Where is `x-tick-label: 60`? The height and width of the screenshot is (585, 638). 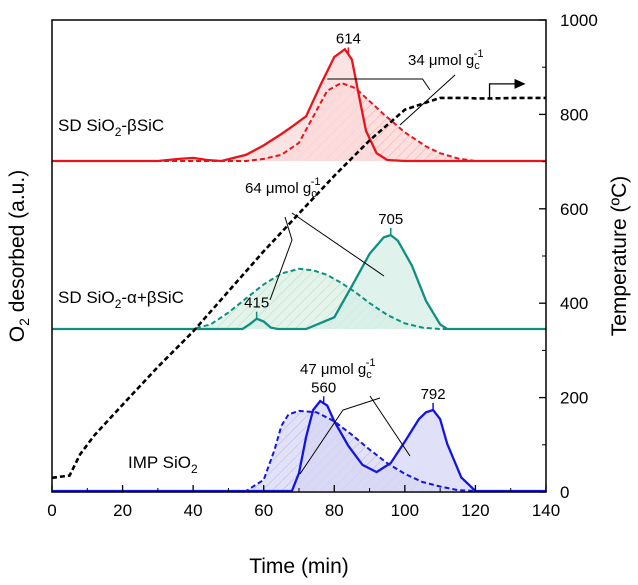 x-tick-label: 60 is located at coordinates (263, 510).